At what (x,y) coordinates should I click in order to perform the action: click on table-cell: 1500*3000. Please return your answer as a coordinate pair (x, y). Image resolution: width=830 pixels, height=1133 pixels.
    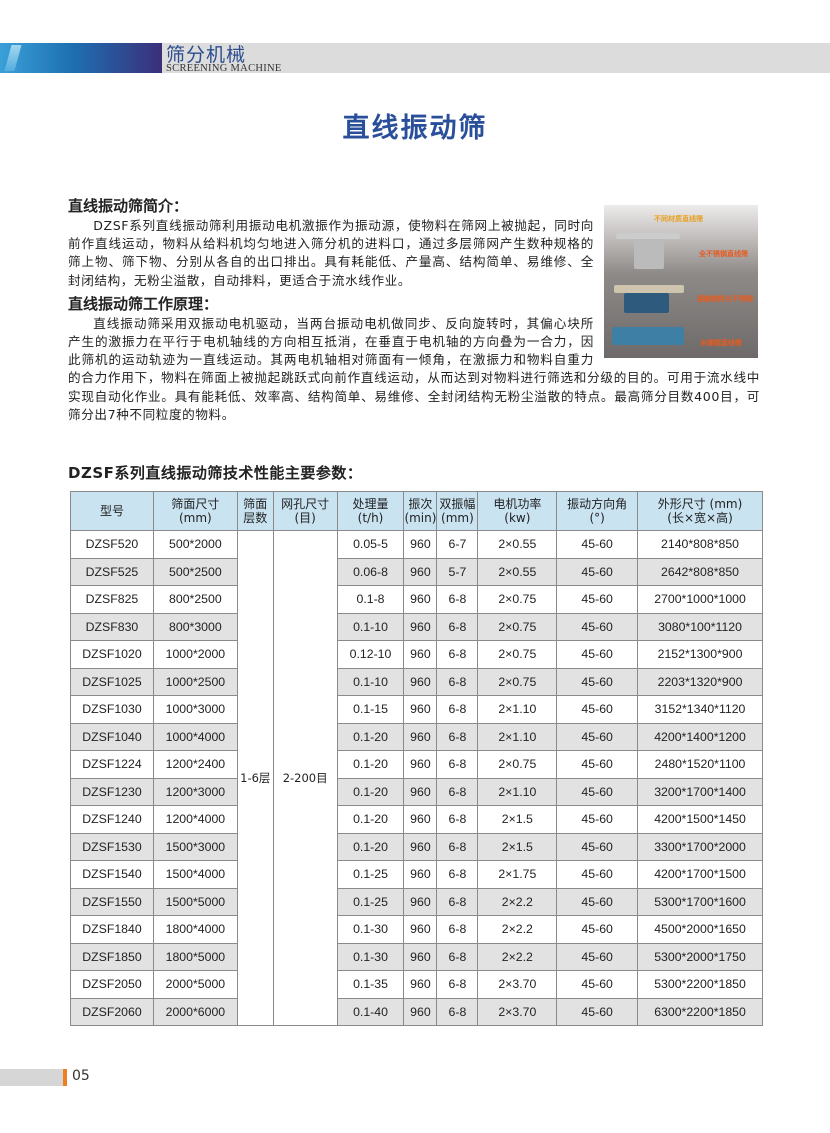
    Looking at the image, I should click on (195, 846).